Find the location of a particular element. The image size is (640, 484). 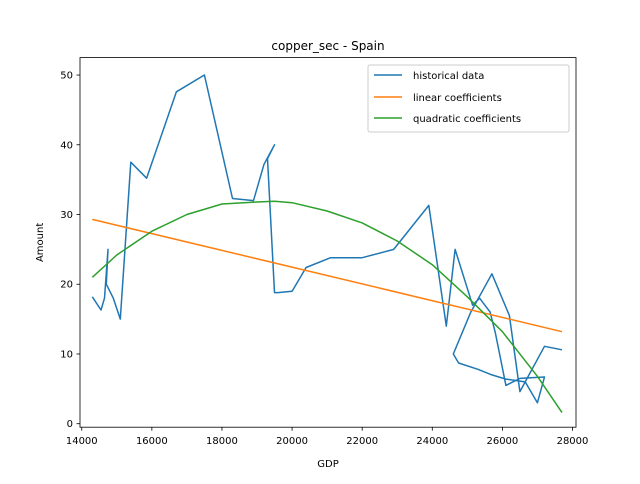

x-axis-label: GDP is located at coordinates (327, 464).